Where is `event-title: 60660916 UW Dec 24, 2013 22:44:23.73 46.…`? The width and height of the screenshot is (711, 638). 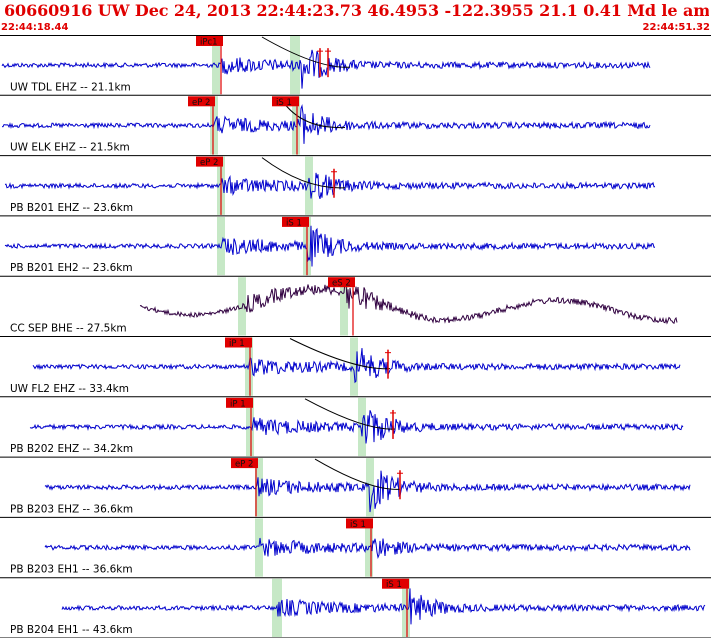 event-title: 60660916 UW Dec 24, 2013 22:44:23.73 46.… is located at coordinates (356, 10).